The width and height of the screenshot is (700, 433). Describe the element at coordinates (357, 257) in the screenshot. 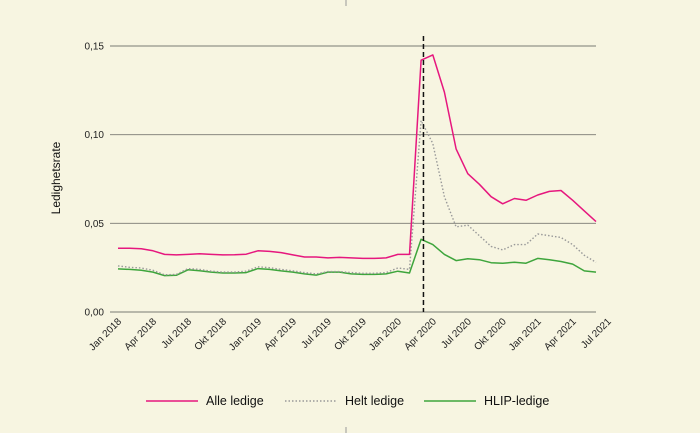

I see `series-line-hlip-ledige` at that location.